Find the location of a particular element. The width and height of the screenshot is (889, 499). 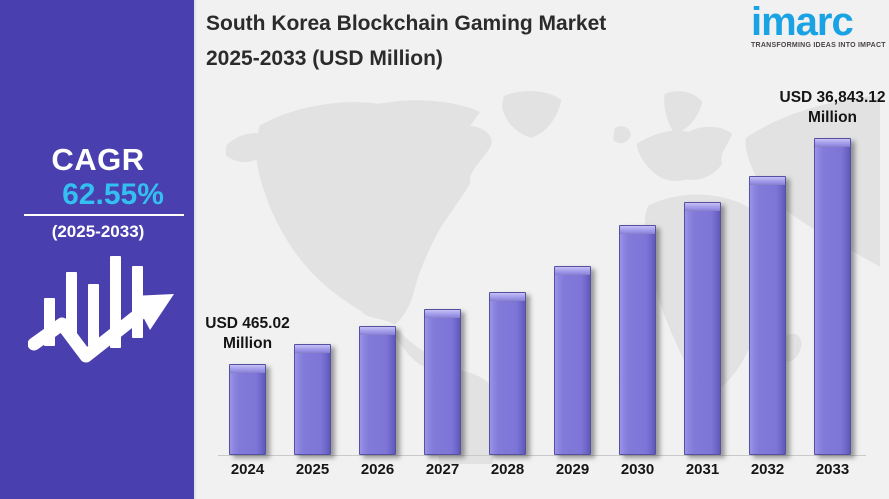

imarc-logo-tagline: TRANSFORMING IDEAS INTO IMPACT is located at coordinates (818, 45).